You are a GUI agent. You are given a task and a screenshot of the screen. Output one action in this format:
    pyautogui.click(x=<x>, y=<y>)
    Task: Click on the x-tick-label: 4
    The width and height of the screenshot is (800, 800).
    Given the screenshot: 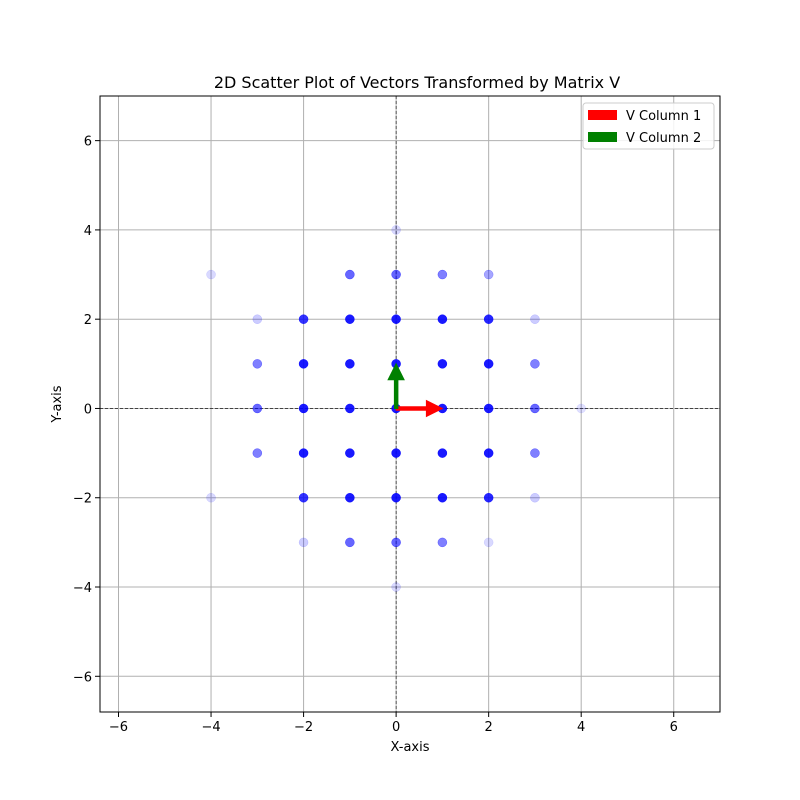 What is the action you would take?
    pyautogui.click(x=581, y=727)
    